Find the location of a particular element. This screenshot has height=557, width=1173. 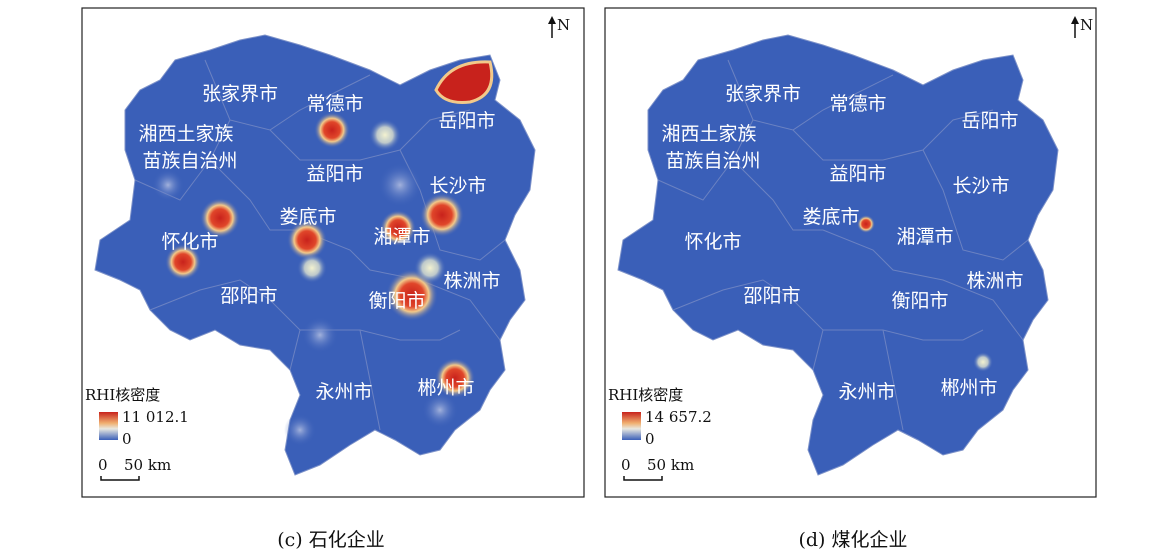

legend-max: 11 012.1 is located at coordinates (155, 417).